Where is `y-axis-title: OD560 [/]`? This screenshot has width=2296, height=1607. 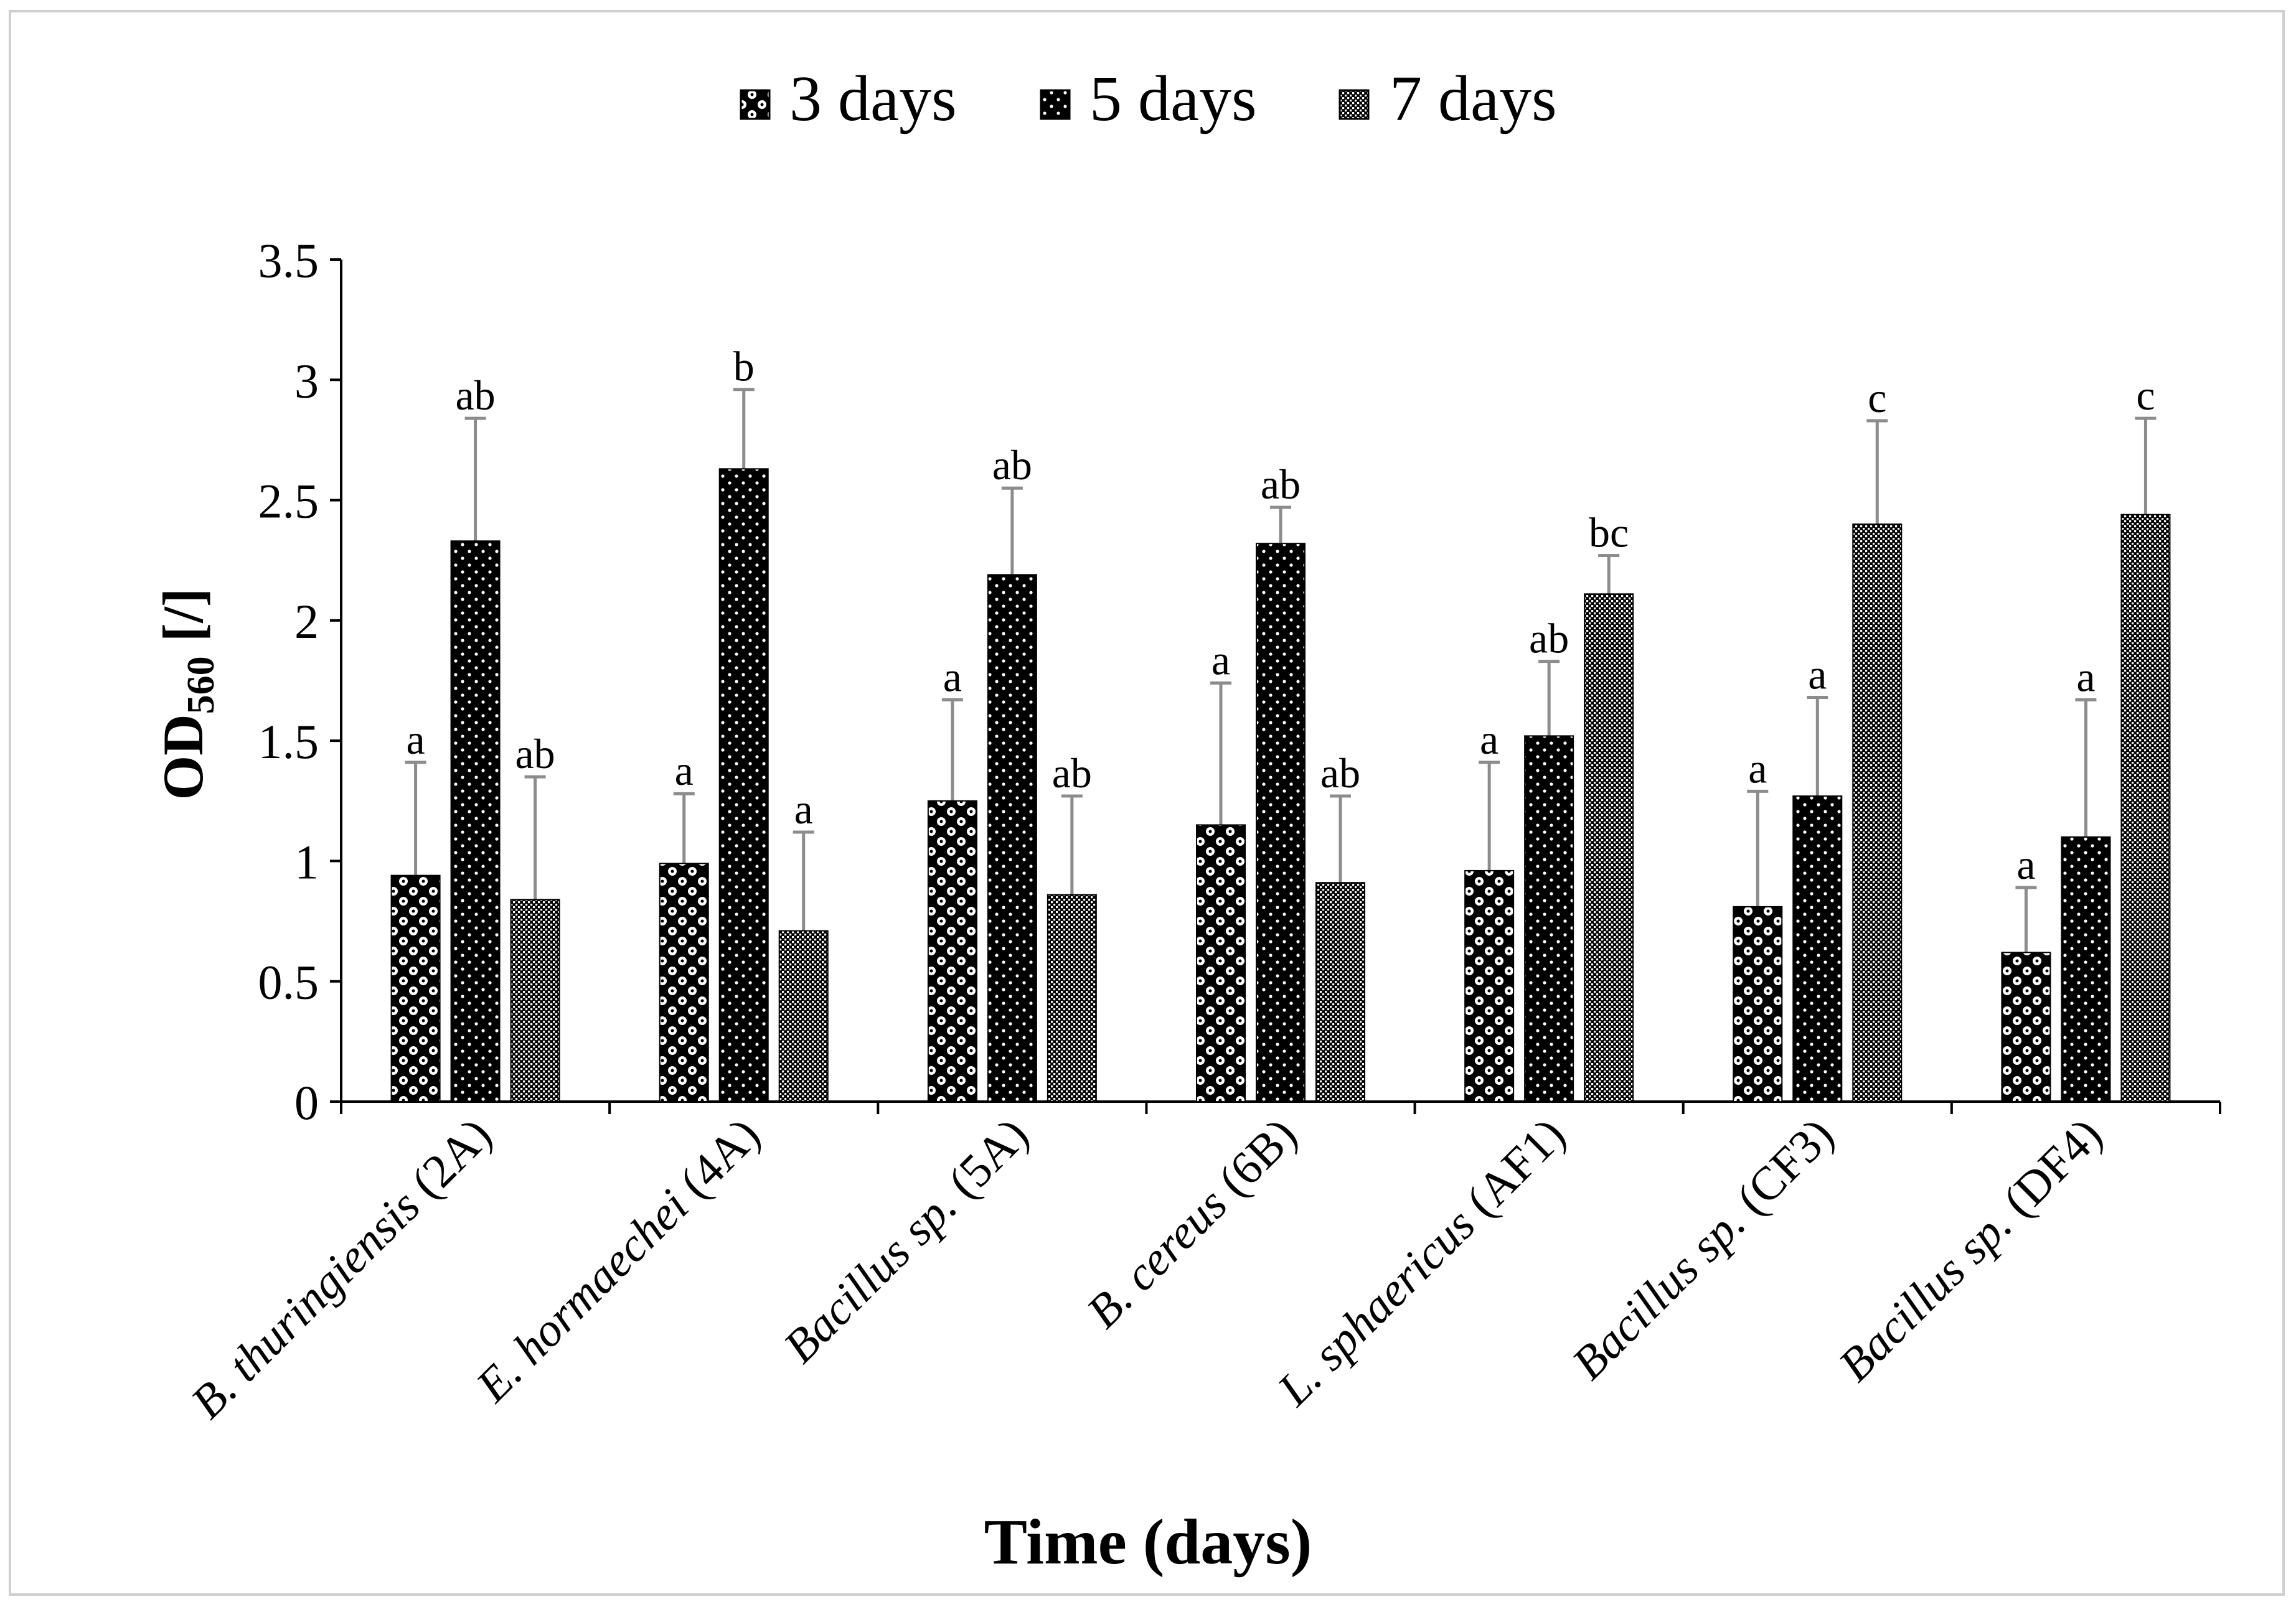
y-axis-title: OD560 [/] is located at coordinates (186, 694).